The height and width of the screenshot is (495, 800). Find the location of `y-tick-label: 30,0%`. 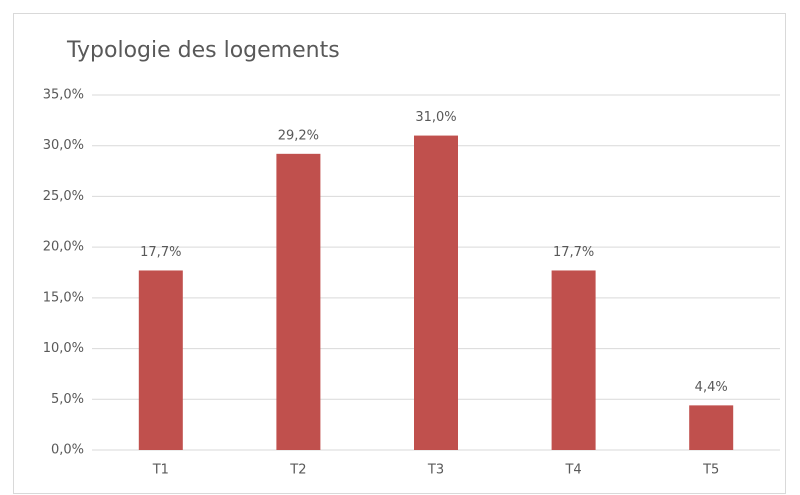

y-tick-label: 30,0% is located at coordinates (63, 145).